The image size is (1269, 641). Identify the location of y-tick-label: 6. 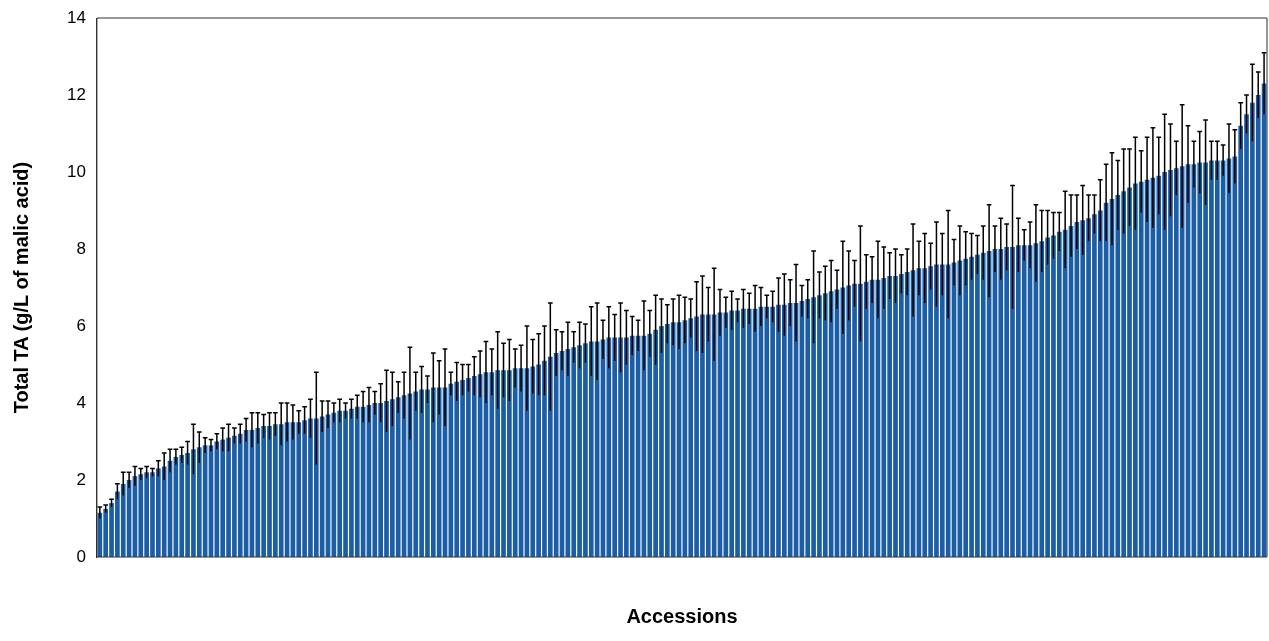
(81, 325).